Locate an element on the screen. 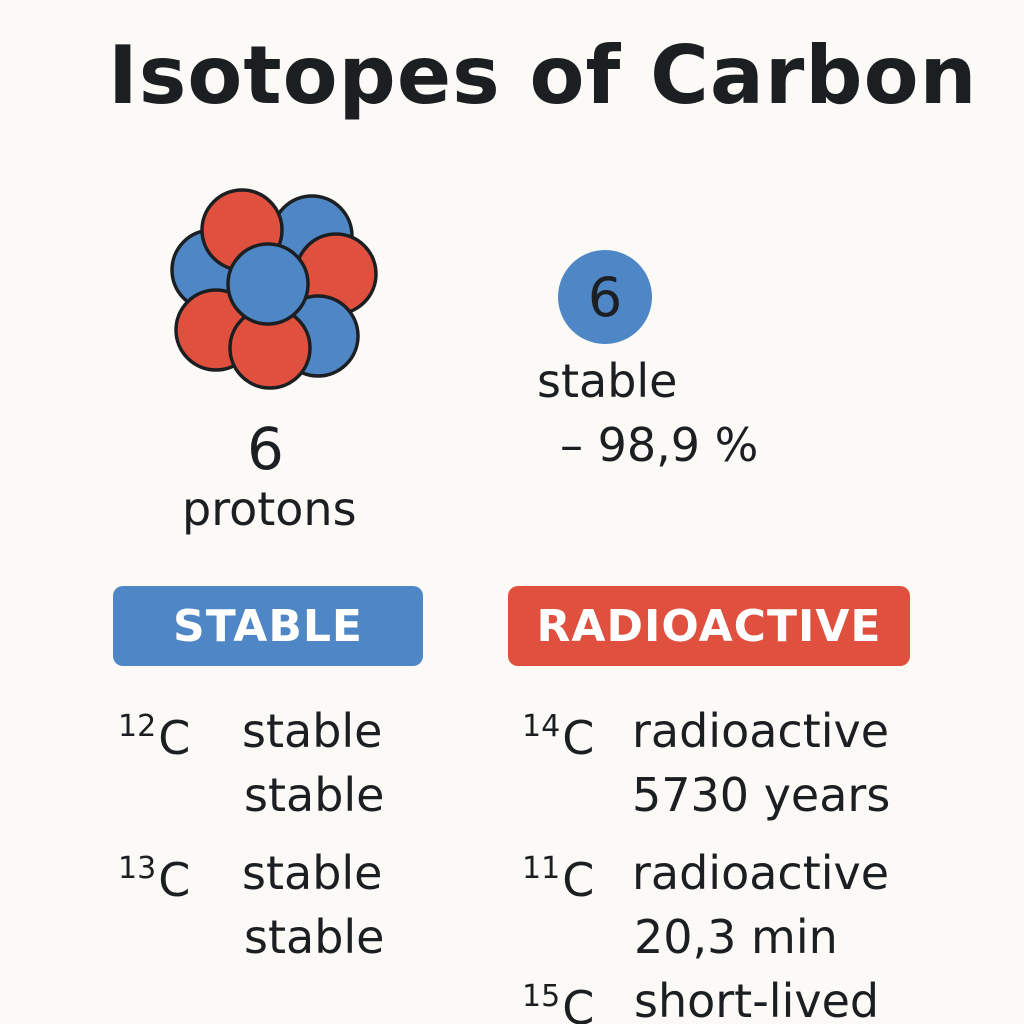 The image size is (1024, 1024). isotope-symbol: 12C is located at coordinates (154, 732).